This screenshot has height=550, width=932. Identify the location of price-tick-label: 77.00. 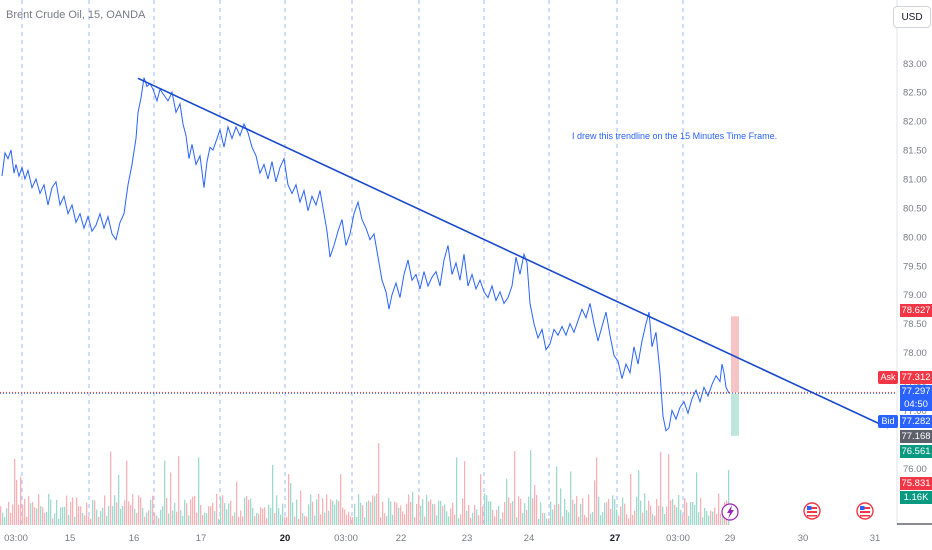
(915, 411).